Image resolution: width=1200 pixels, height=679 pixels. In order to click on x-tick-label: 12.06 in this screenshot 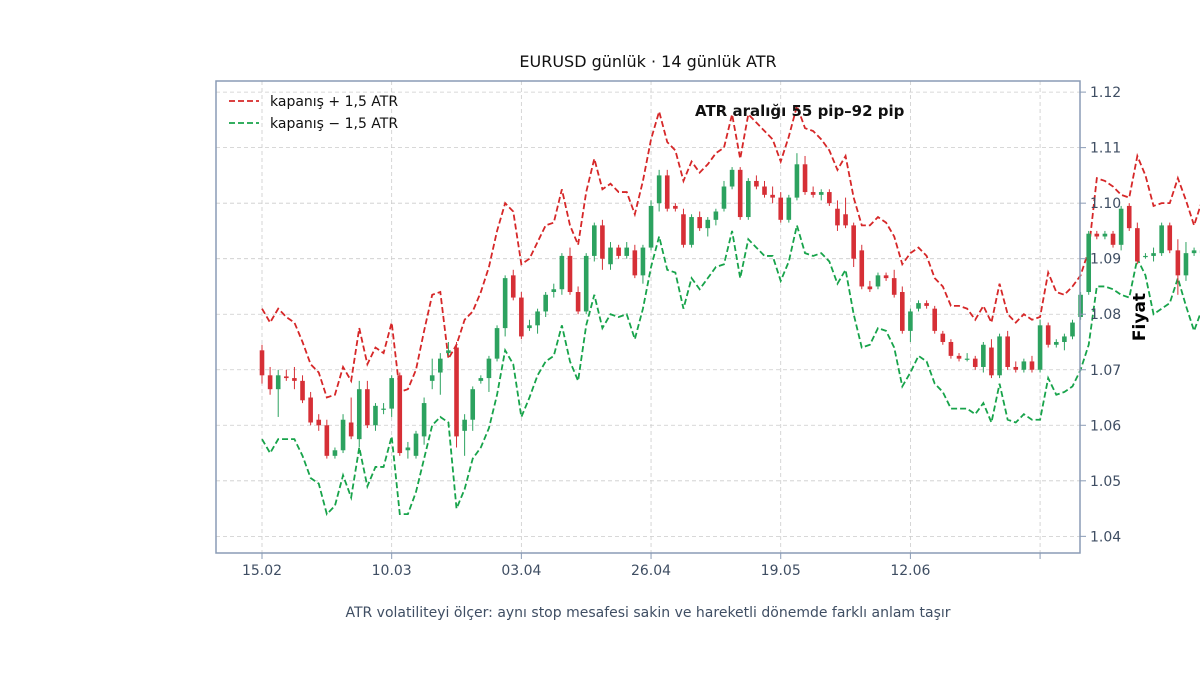, I will do `click(910, 571)`.